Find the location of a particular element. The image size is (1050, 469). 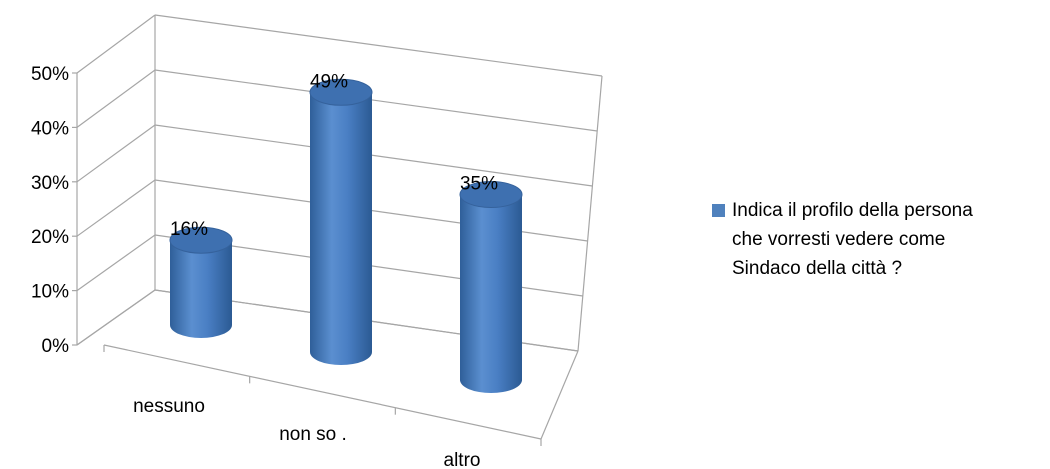

legend-swatch is located at coordinates (718, 210).